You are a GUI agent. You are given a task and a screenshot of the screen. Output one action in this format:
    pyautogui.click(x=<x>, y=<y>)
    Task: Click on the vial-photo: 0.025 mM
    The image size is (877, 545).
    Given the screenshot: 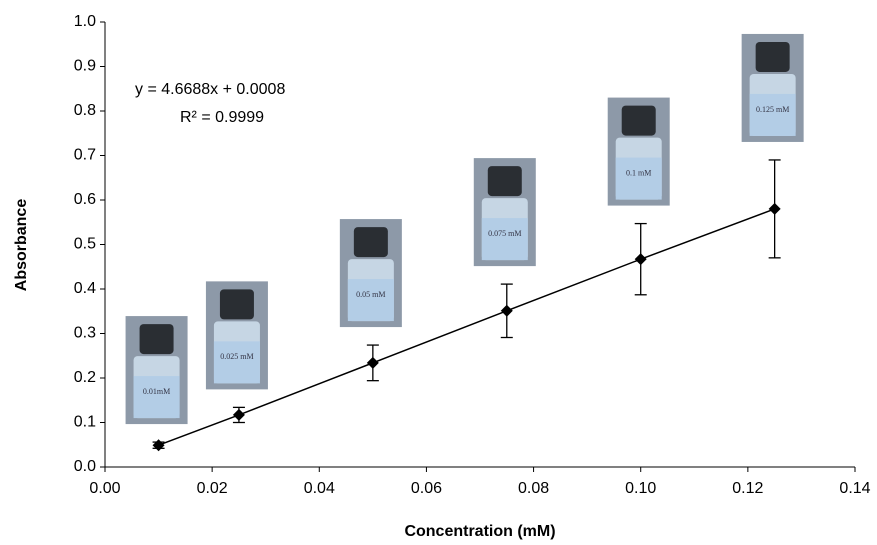 What is the action you would take?
    pyautogui.click(x=236, y=335)
    